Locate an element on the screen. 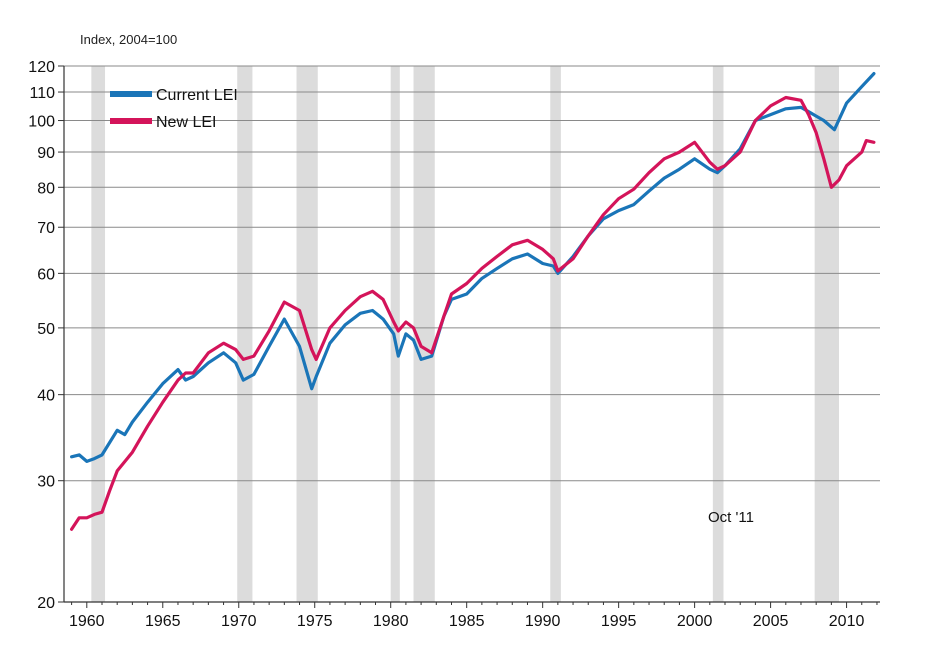 This screenshot has width=930, height=671. y-tick-label-20: 20 is located at coordinates (46, 603).